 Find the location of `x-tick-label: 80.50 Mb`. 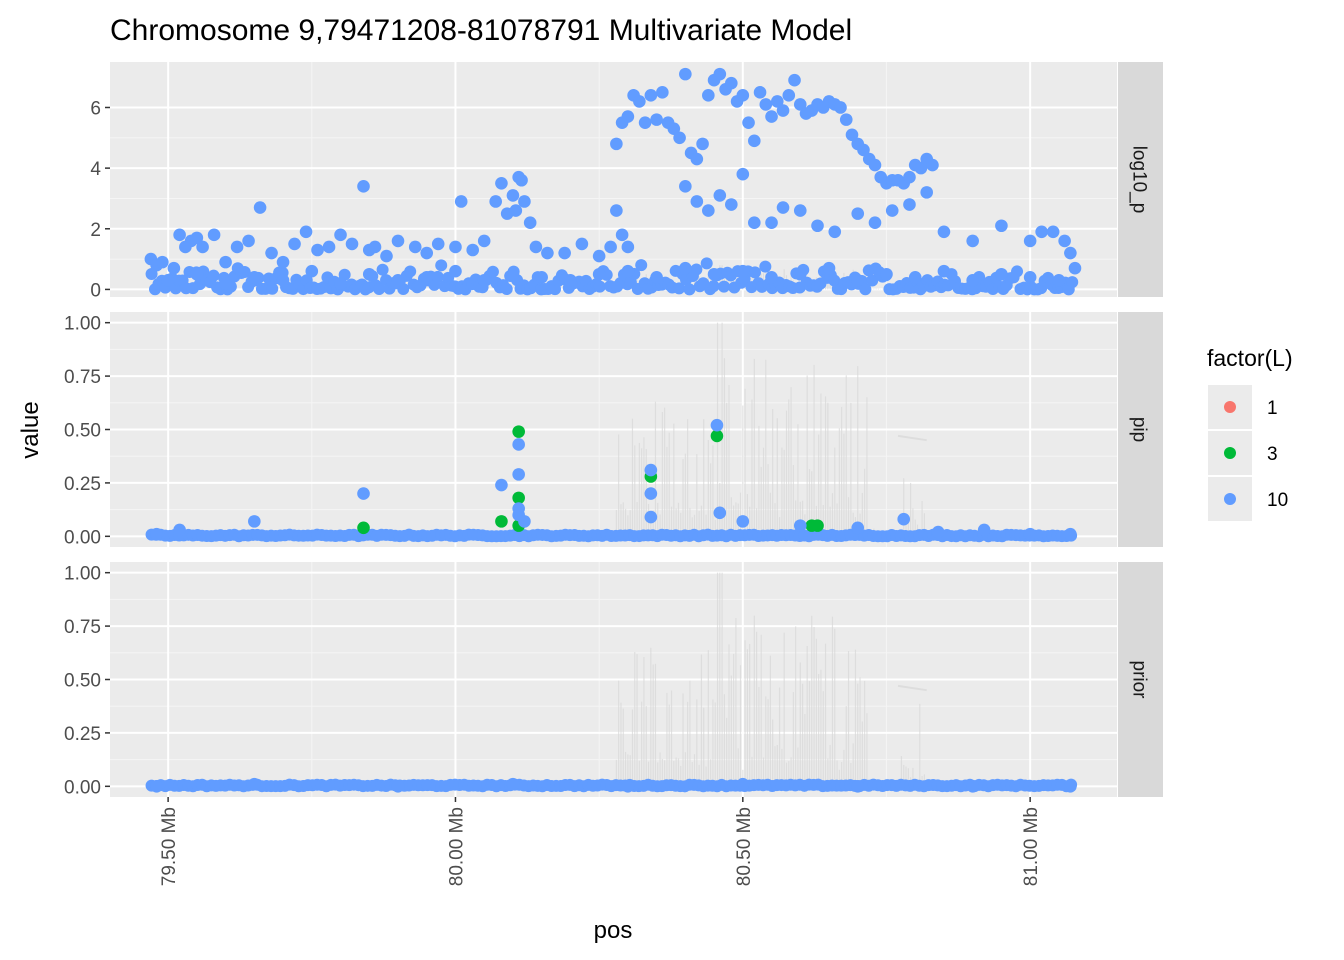

x-tick-label: 80.50 Mb is located at coordinates (744, 846).